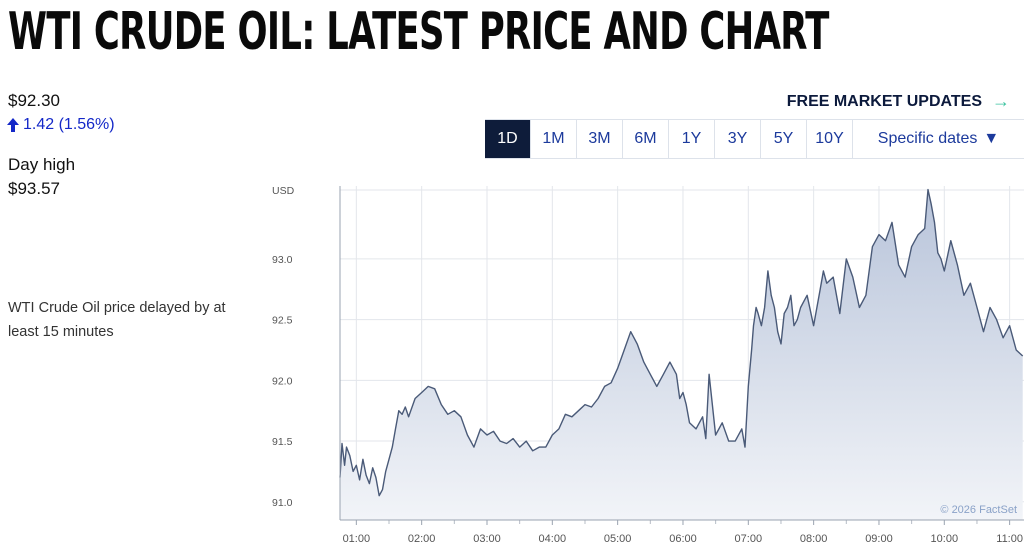 Image resolution: width=1024 pixels, height=554 pixels. Describe the element at coordinates (978, 510) in the screenshot. I see `chart-credit: © 2026 FactSet` at that location.